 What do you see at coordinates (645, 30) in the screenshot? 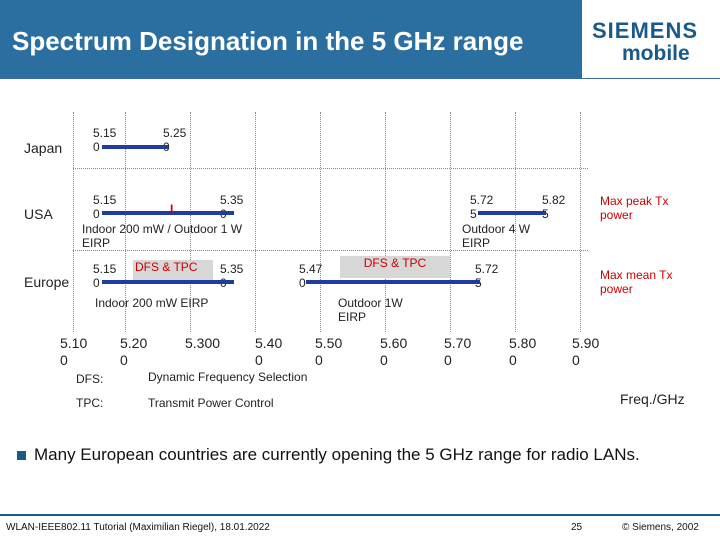
I see `brand-logo-siemens: SIEMENS` at bounding box center [645, 30].